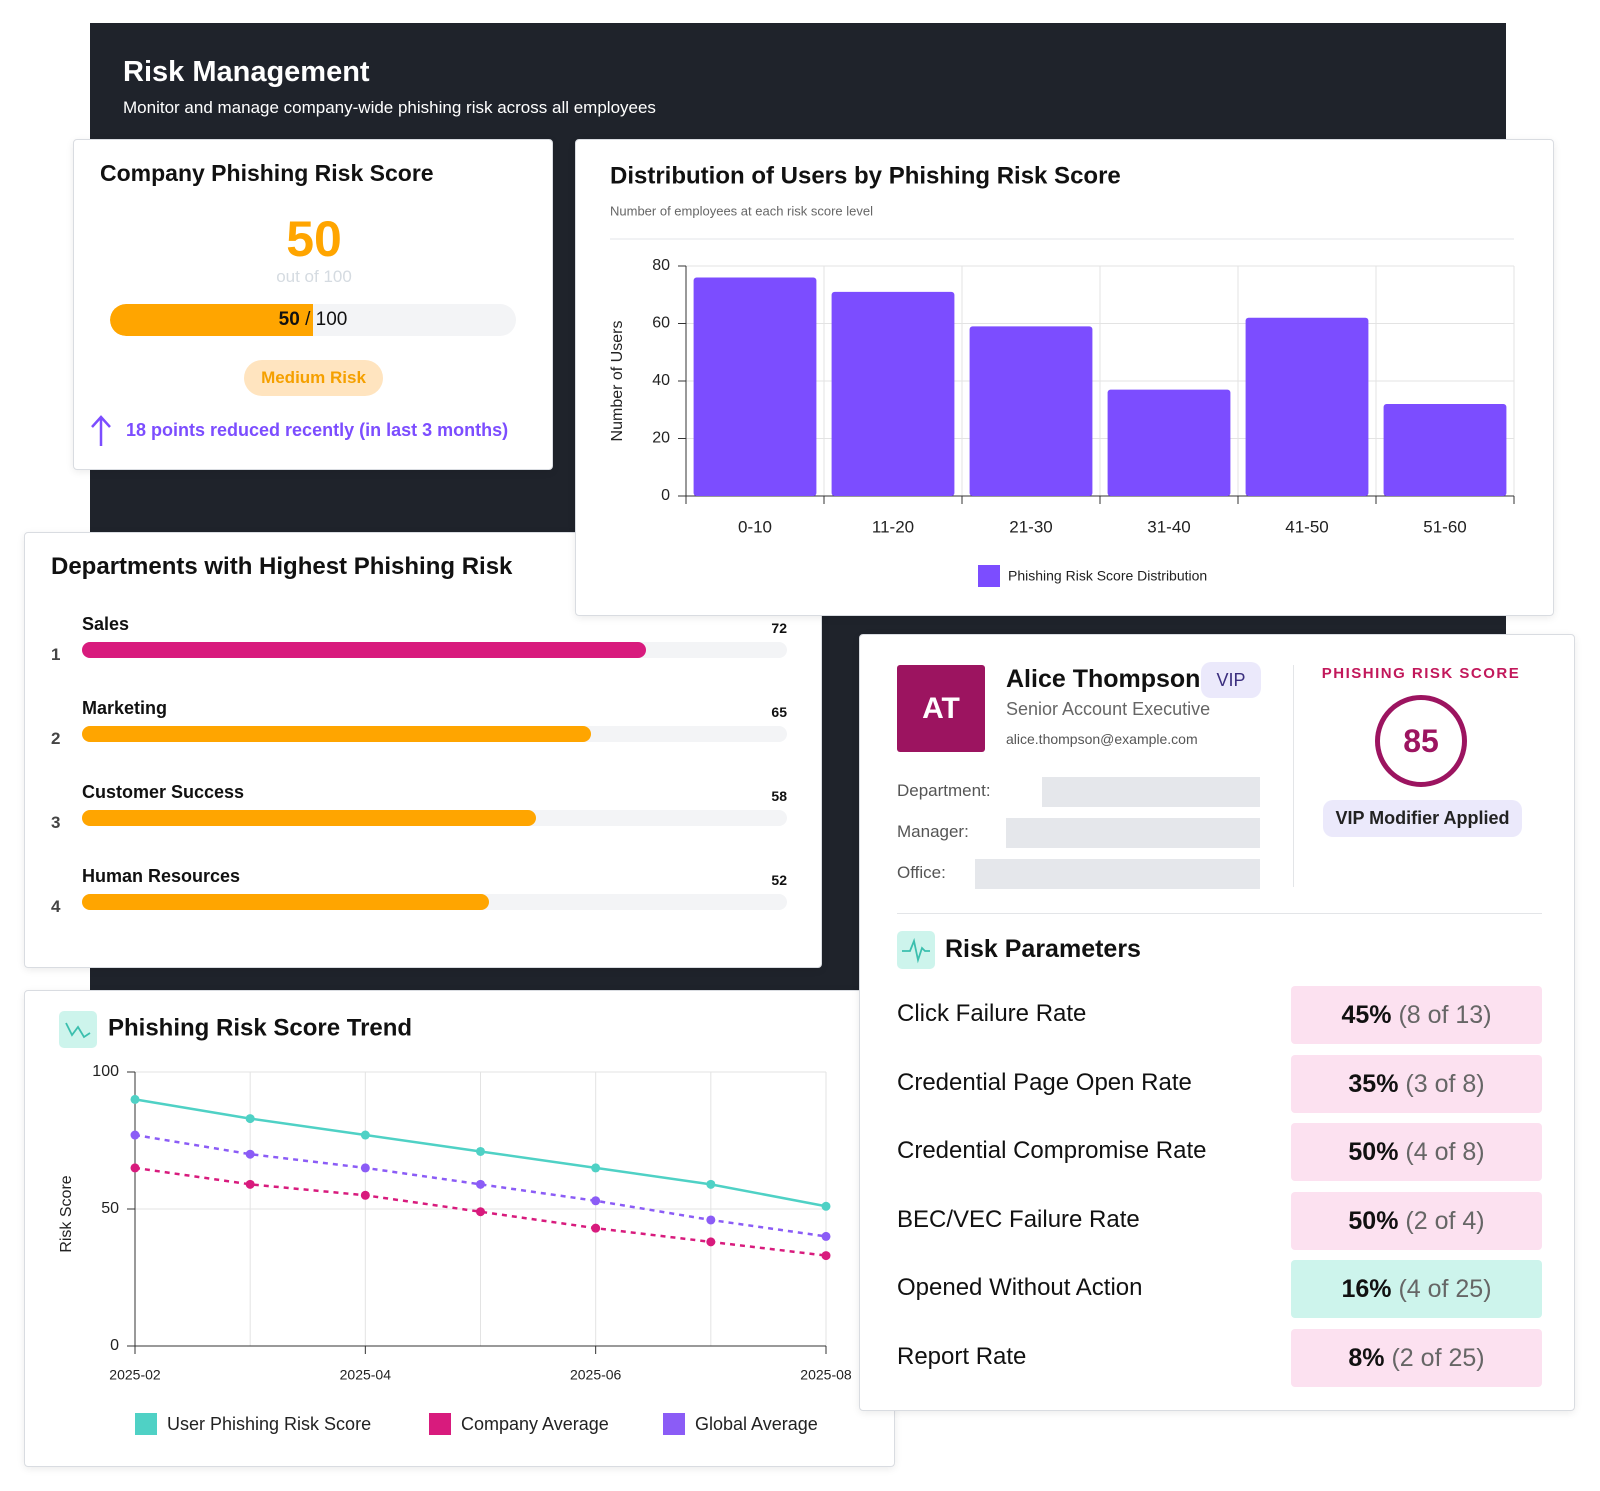 This screenshot has height=1491, width=1600. What do you see at coordinates (661, 323) in the screenshot?
I see `y-tick-label: 60` at bounding box center [661, 323].